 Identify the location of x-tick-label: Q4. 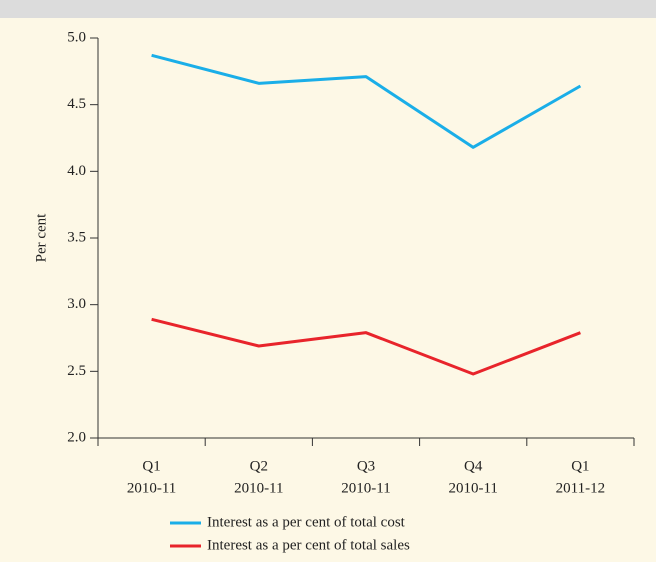
(473, 466).